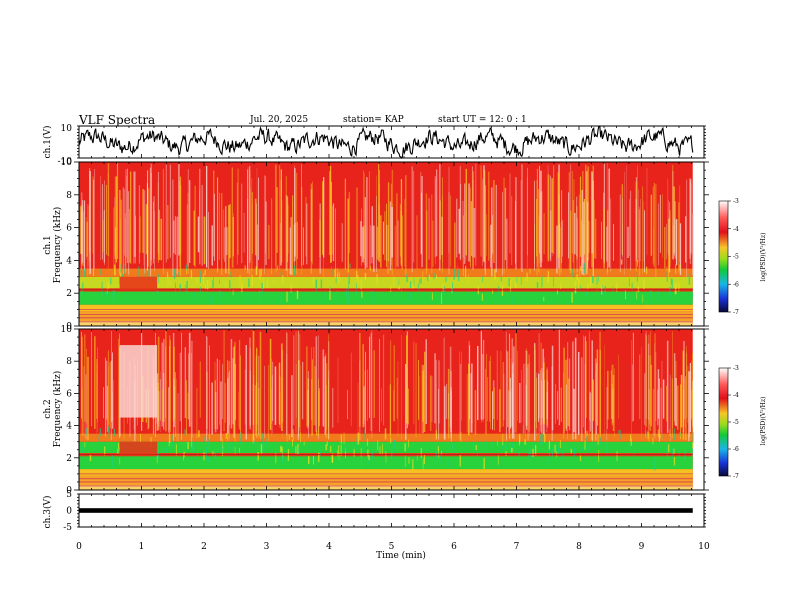 This screenshot has width=792, height=612. Describe the element at coordinates (69, 491) in the screenshot. I see `y-tick-label: 0` at that location.